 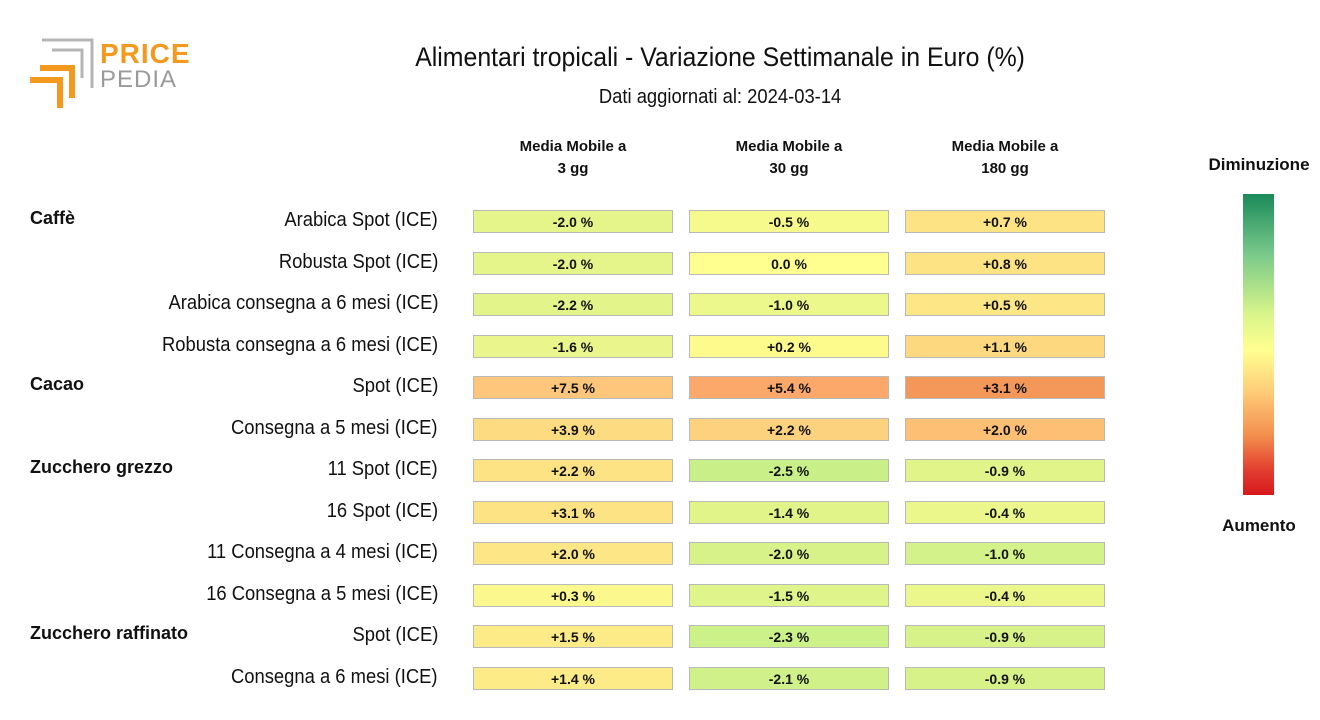 What do you see at coordinates (1005, 158) in the screenshot?
I see `column-header-180gg: Media Mobile a 180 gg` at bounding box center [1005, 158].